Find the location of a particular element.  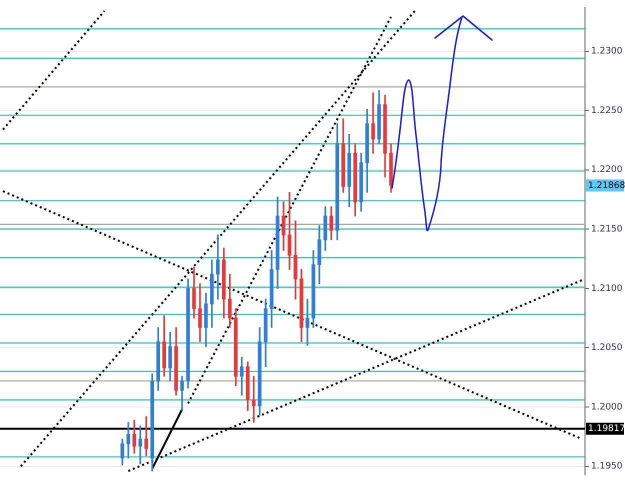

ref-line-label: 1.19817 is located at coordinates (606, 429).